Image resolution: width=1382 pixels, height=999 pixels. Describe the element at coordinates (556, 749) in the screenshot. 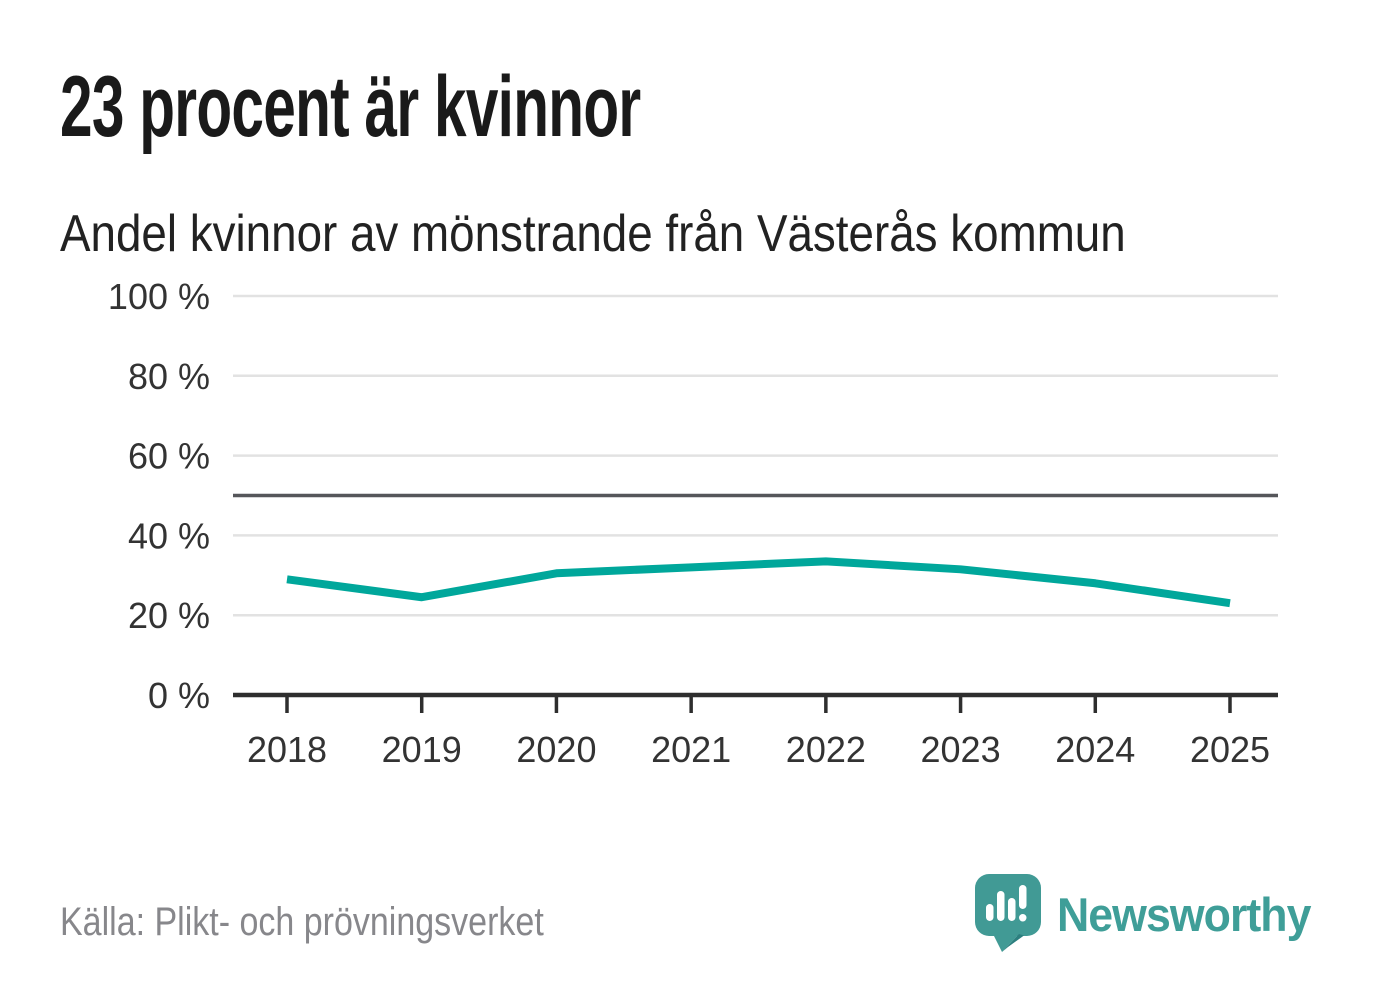

I see `x-tick-label: 2020` at that location.